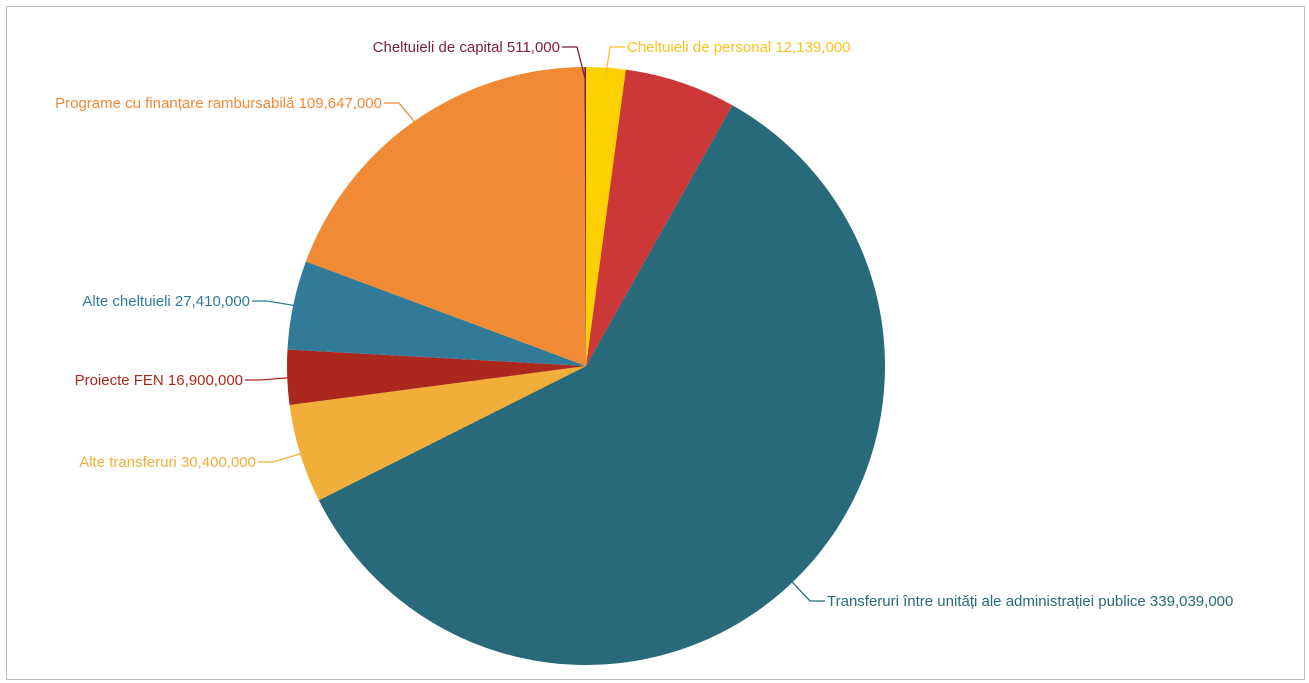 The width and height of the screenshot is (1309, 683). I want to click on leader-line-proiecte-fen, so click(272, 378).